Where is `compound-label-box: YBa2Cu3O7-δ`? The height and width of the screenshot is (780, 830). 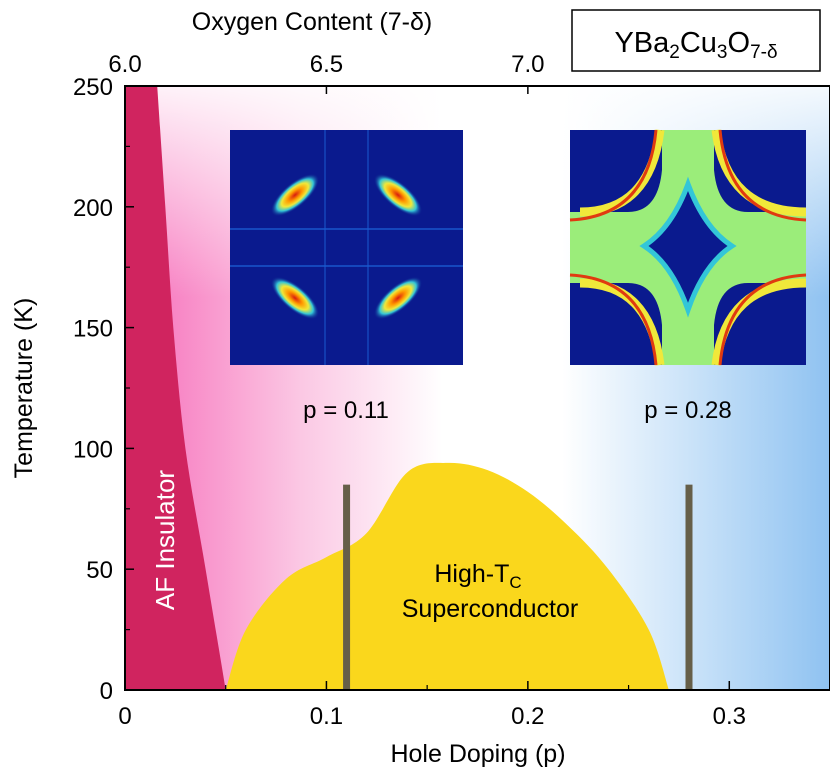
compound-label-box: YBa2Cu3O7-δ is located at coordinates (696, 40).